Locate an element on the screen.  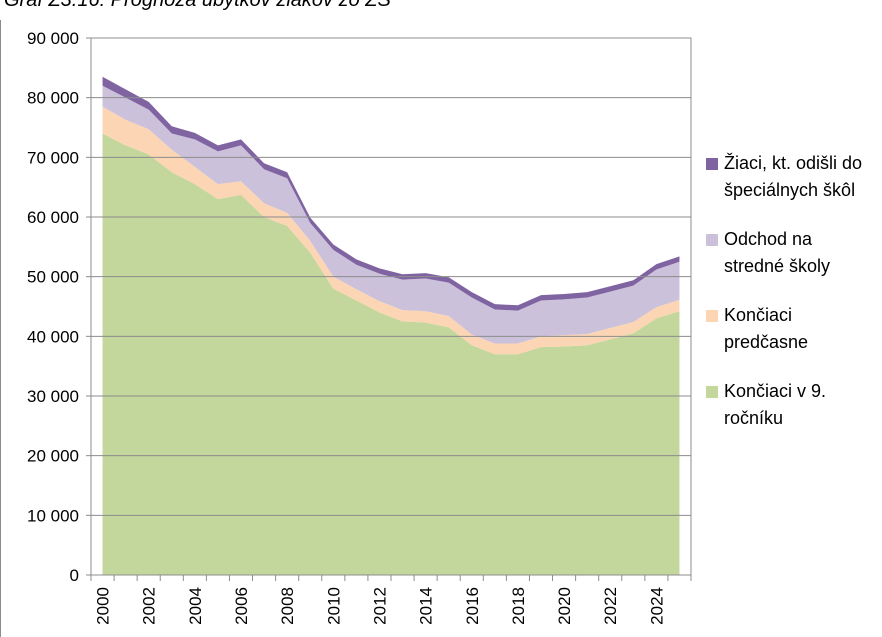
x-tick-label: 2016 is located at coordinates (472, 606).